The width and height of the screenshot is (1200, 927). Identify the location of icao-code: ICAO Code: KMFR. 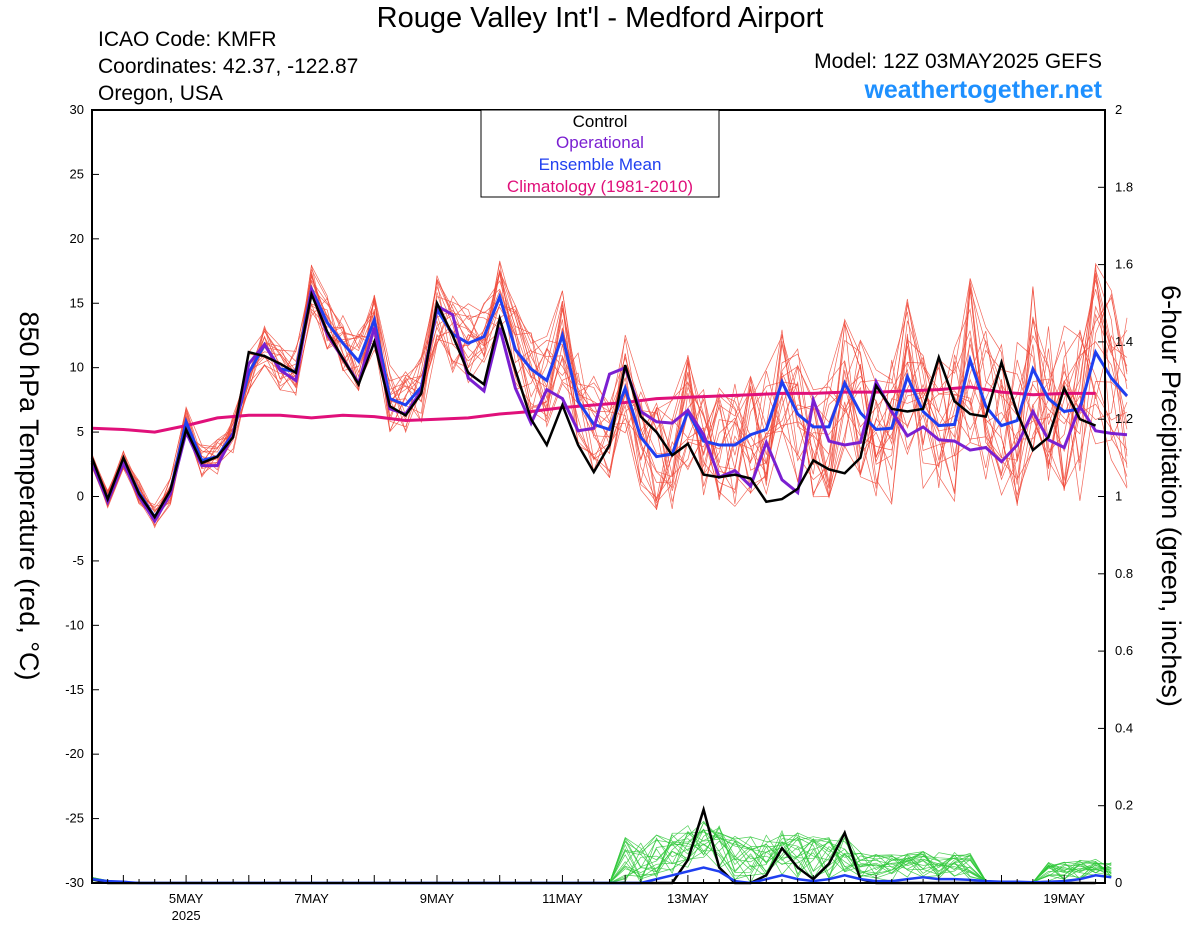
(187, 39).